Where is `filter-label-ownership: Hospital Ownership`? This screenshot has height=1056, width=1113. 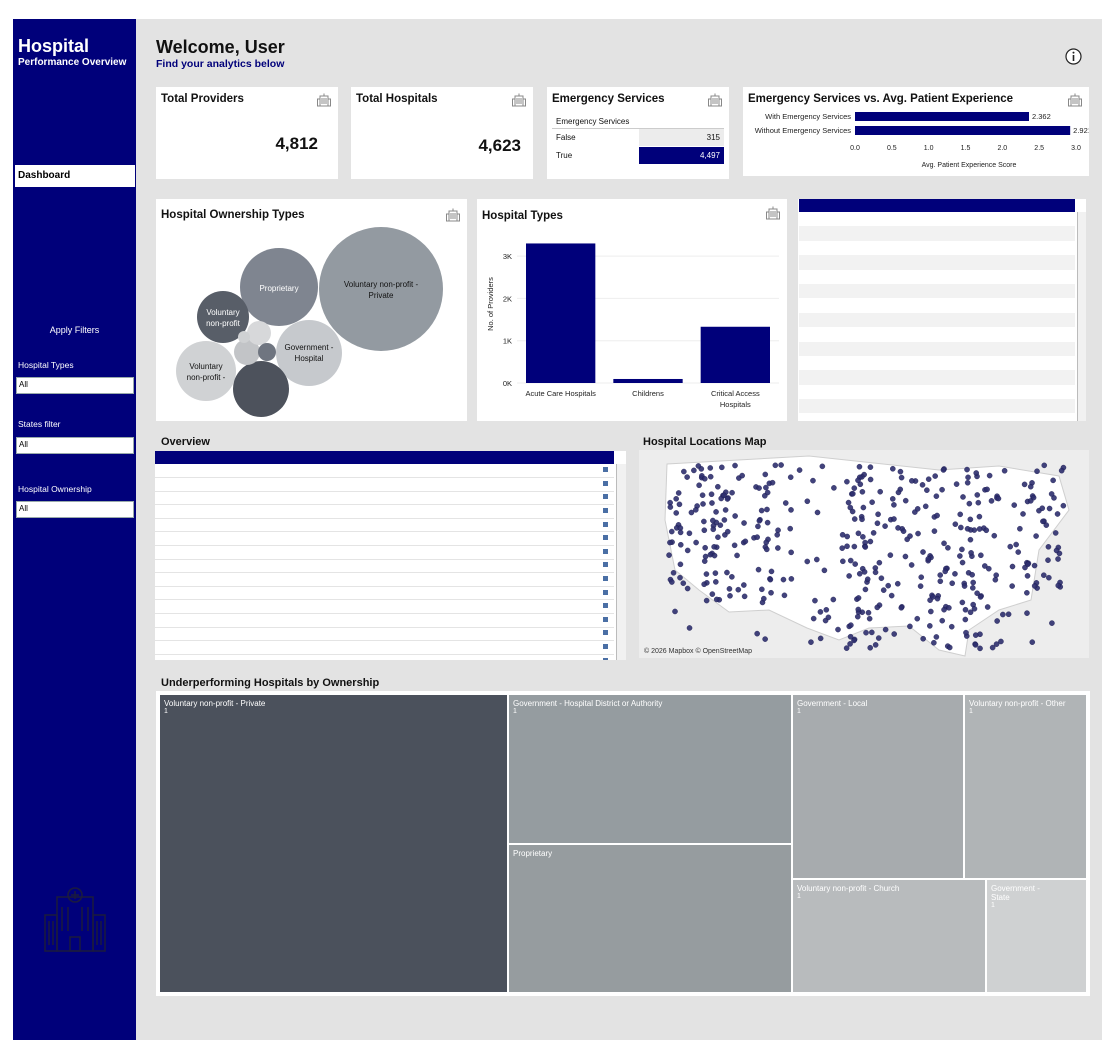 filter-label-ownership: Hospital Ownership is located at coordinates (55, 489).